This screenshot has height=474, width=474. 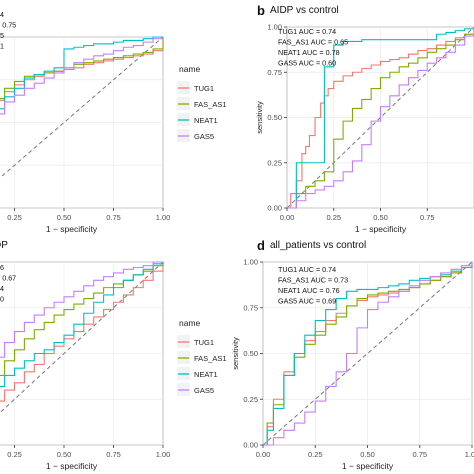 I want to click on panel-letter: d, so click(x=261, y=245).